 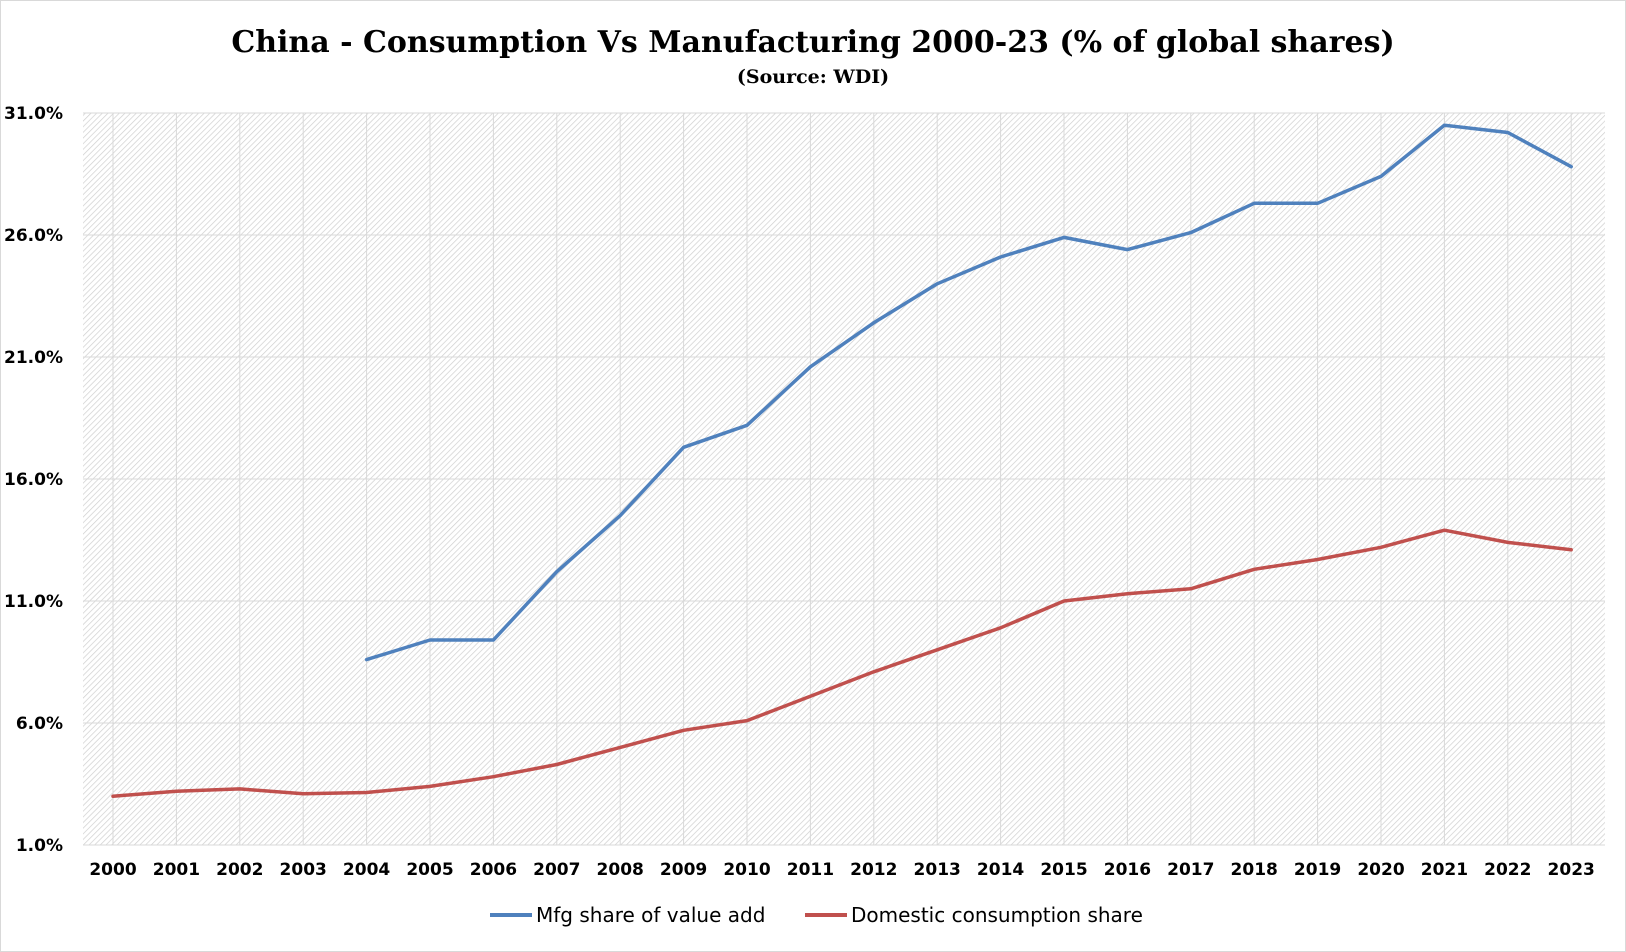 I want to click on legend-label-mfg: Mfg share of value add, so click(x=650, y=915).